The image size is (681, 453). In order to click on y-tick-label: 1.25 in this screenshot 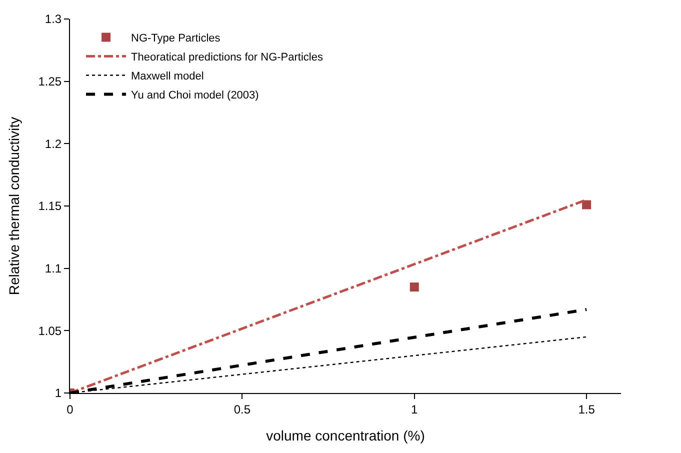, I will do `click(50, 81)`.